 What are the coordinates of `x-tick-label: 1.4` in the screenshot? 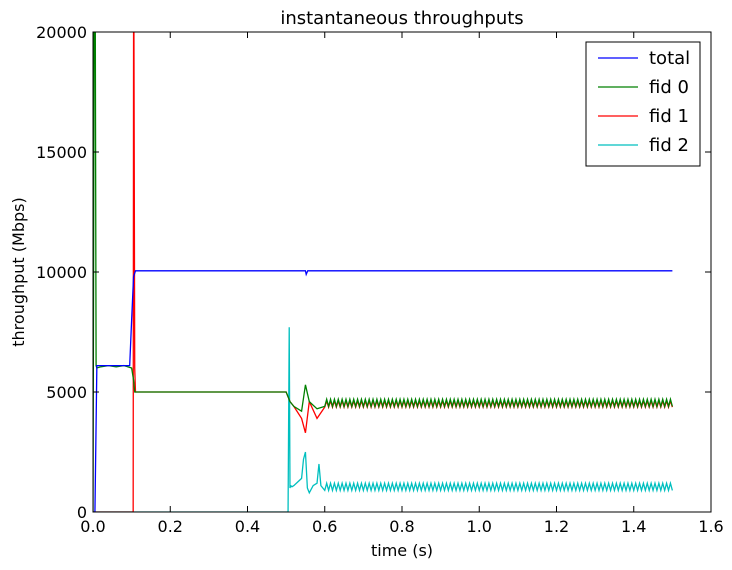 It's located at (633, 526).